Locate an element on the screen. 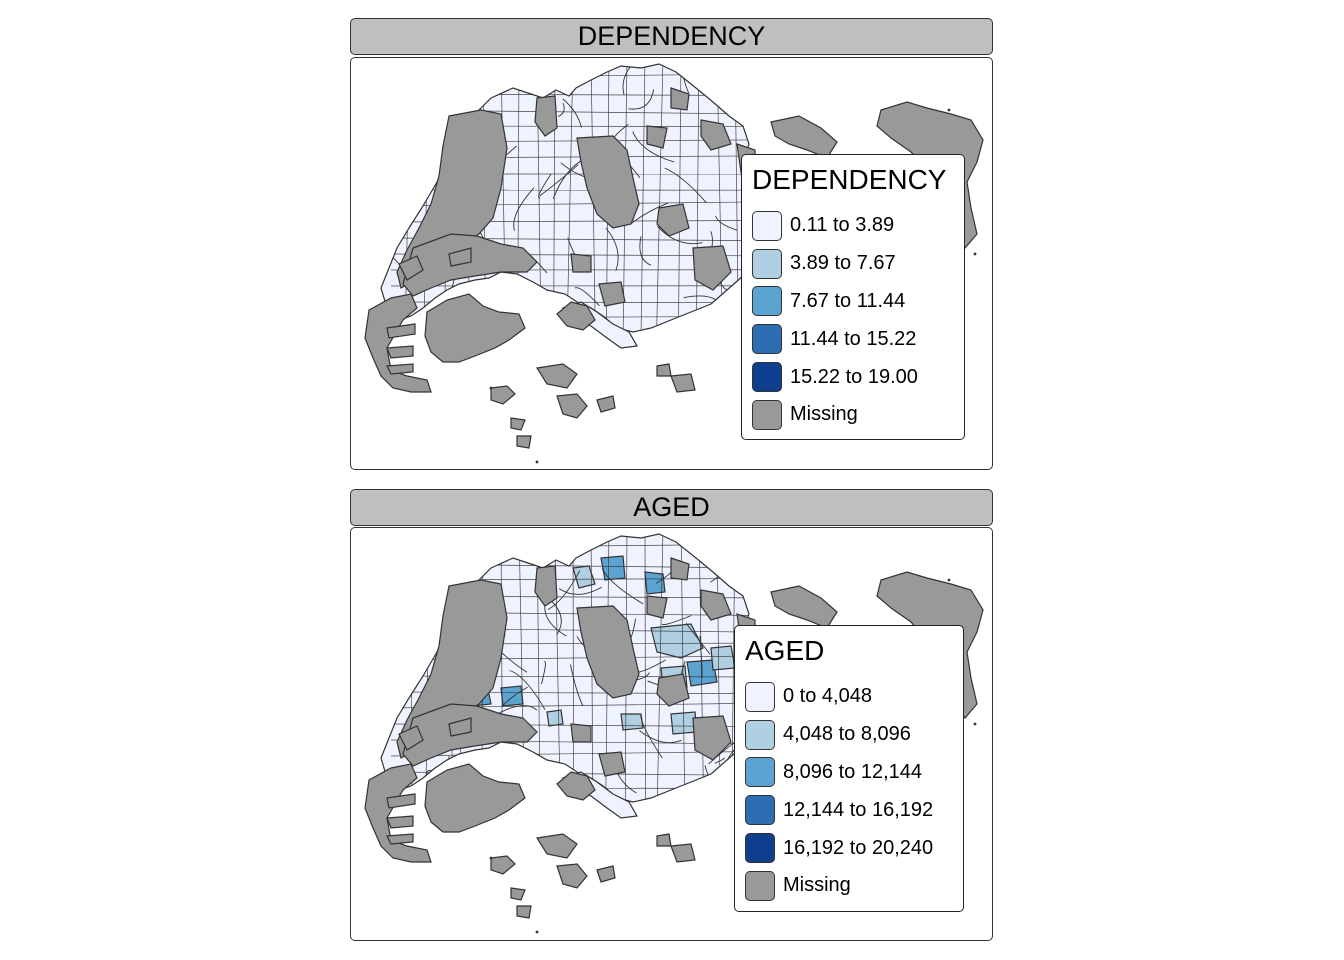 The image size is (1344, 960). legend-label: 7.67 to 11.44 is located at coordinates (848, 300).